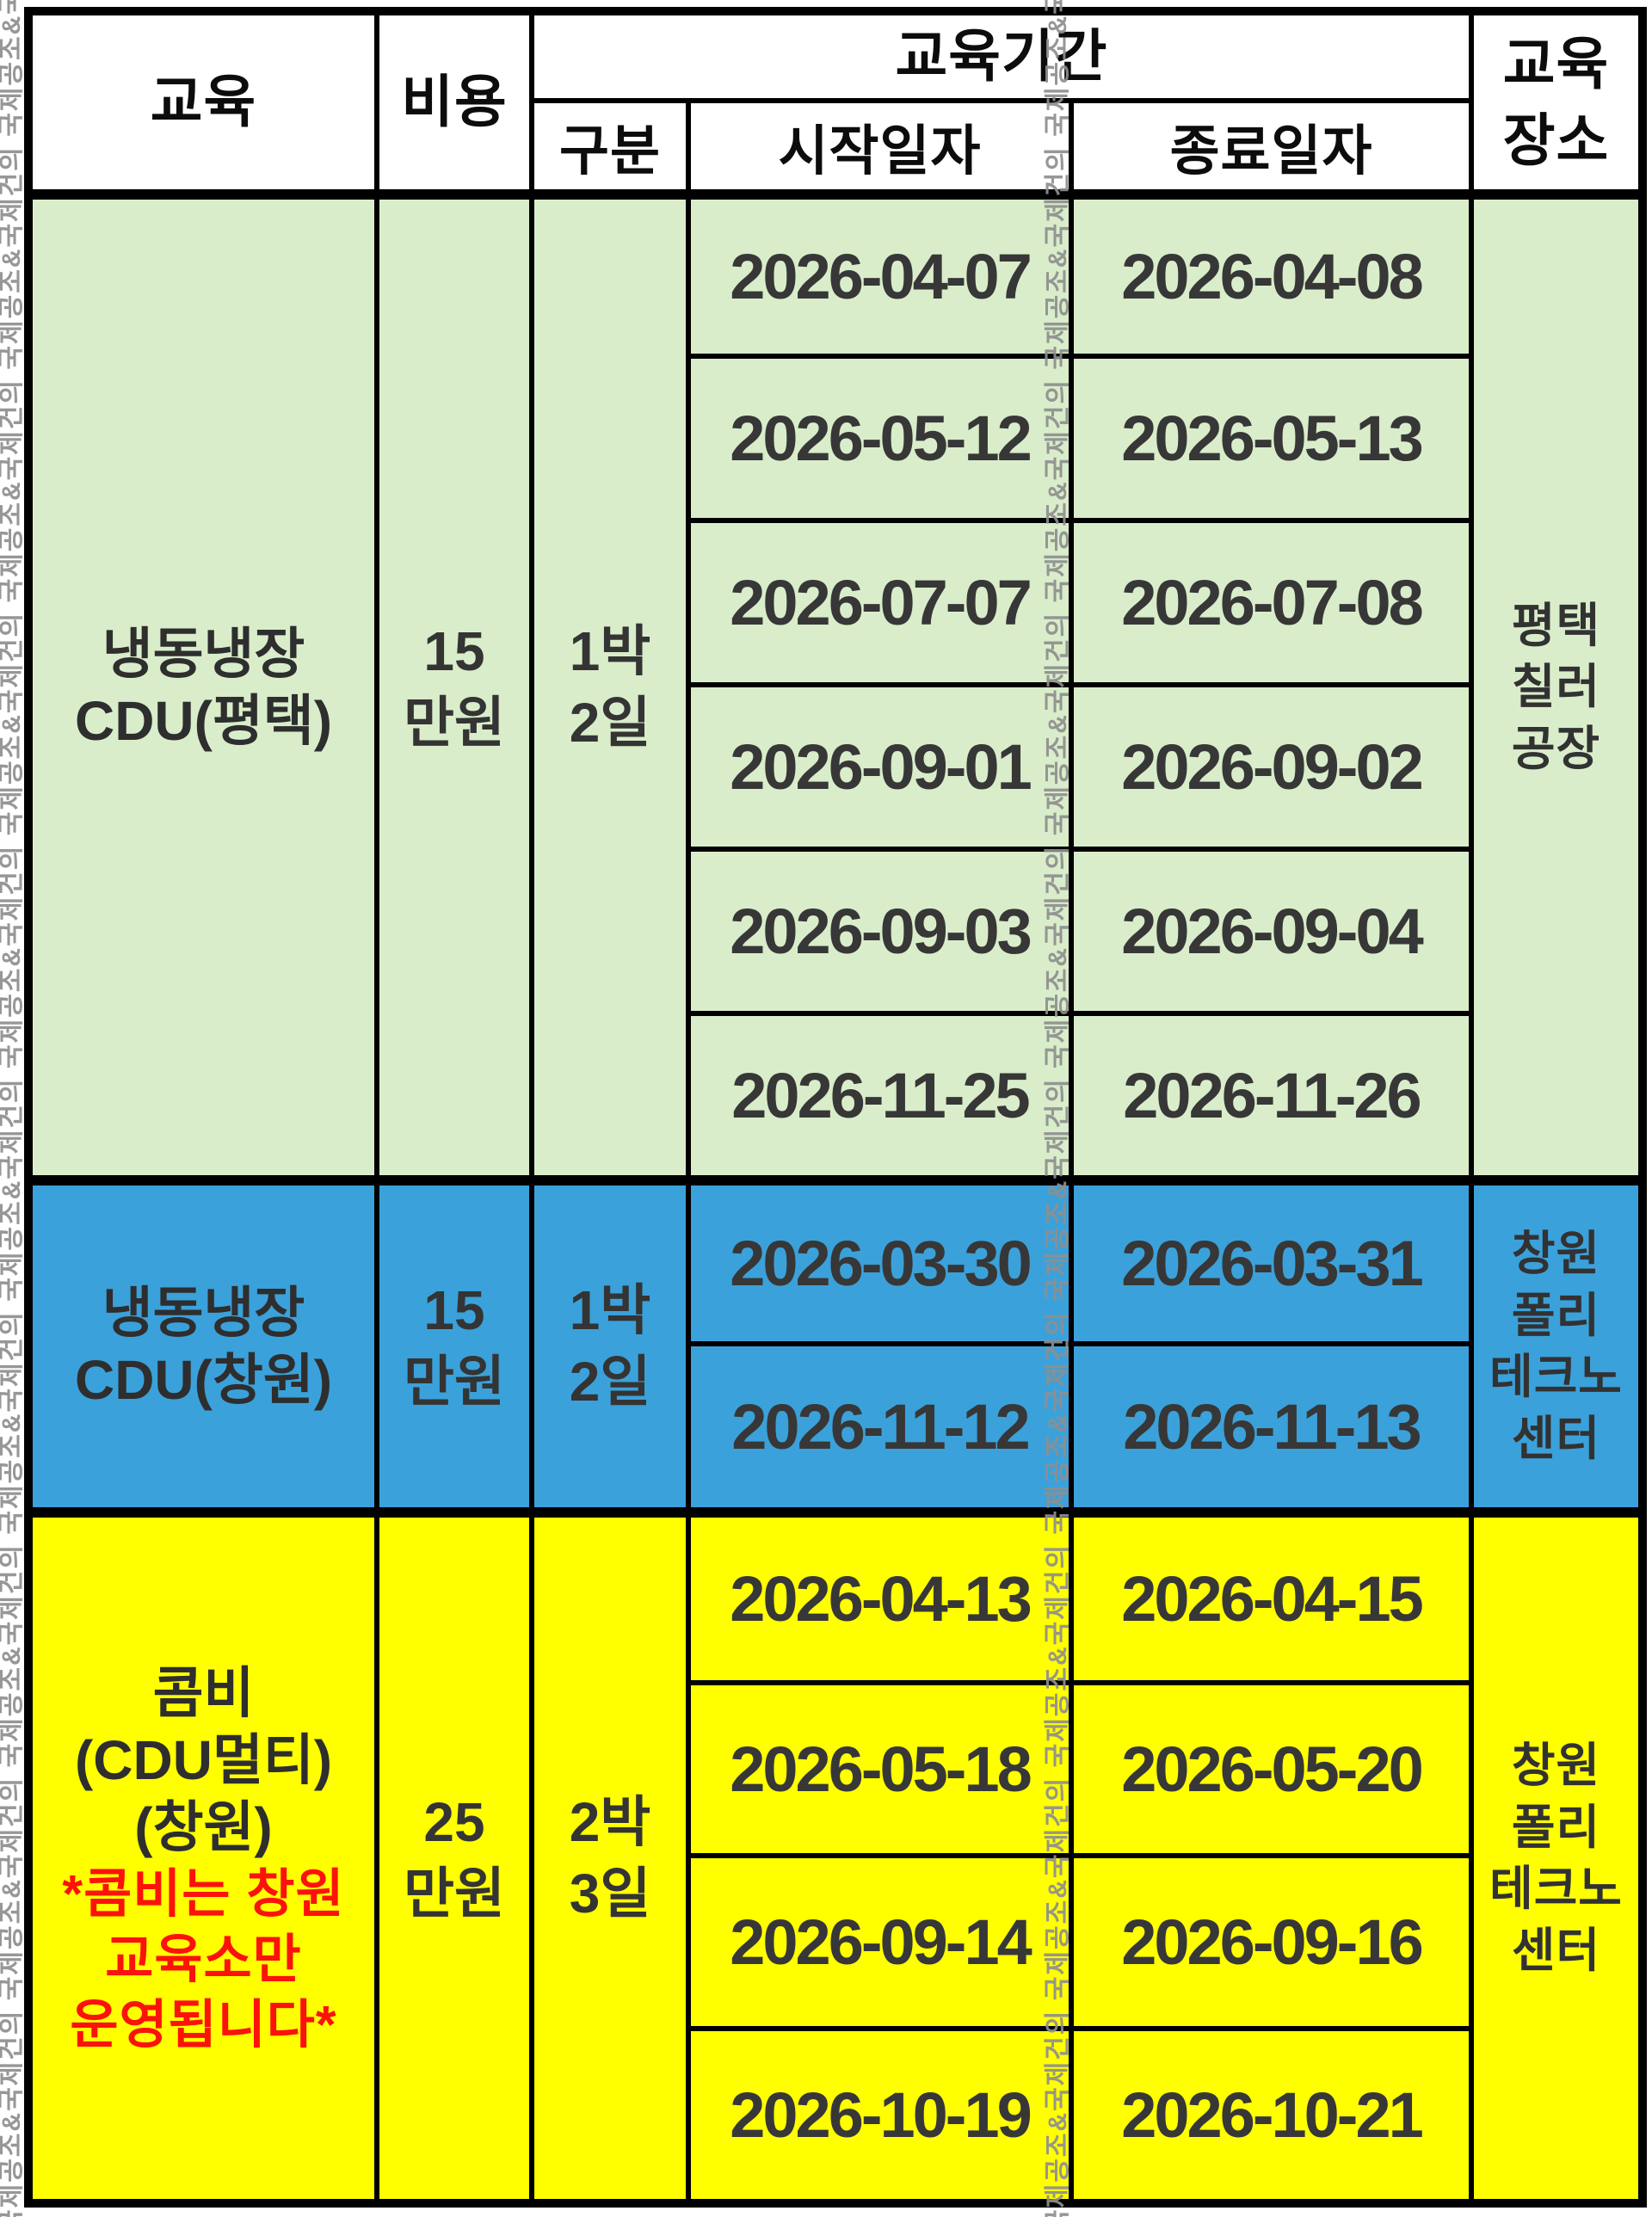 The height and width of the screenshot is (2217, 1652). I want to click on end-date-cell: 2026-11-13, so click(1271, 1426).